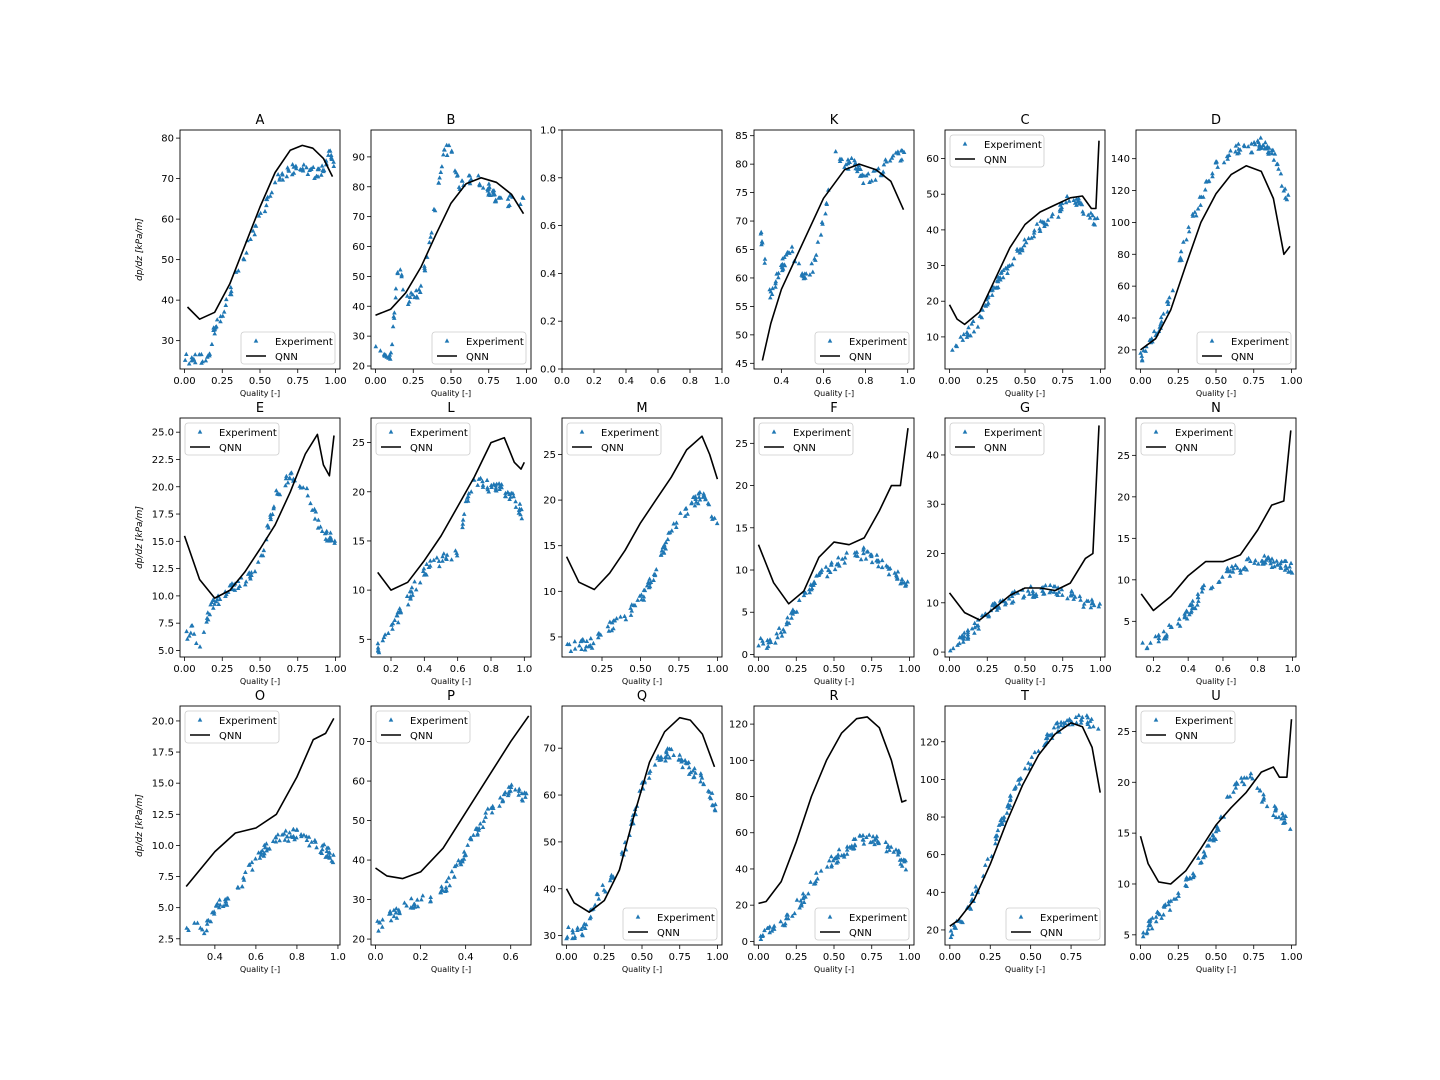 Image resolution: width=1440 pixels, height=1080 pixels. Describe the element at coordinates (260, 696) in the screenshot. I see `subplot-title: O` at that location.